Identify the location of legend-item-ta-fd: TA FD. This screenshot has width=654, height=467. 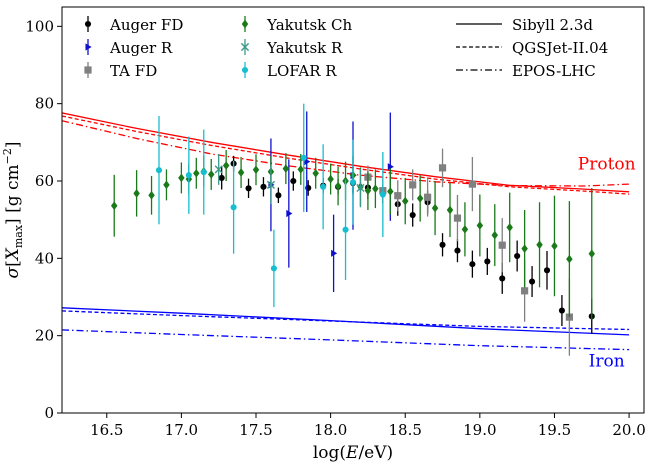
(120, 71).